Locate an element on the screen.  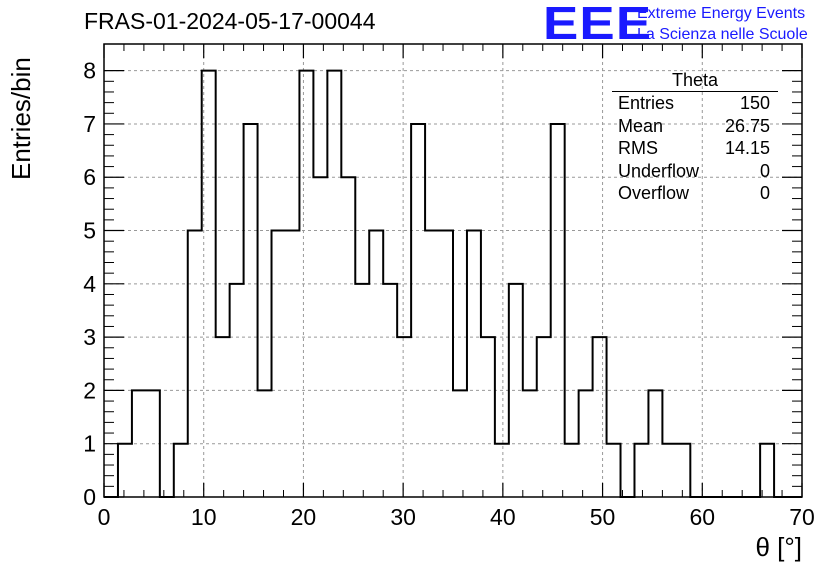
y-tick-label: 7 is located at coordinates (89, 124).